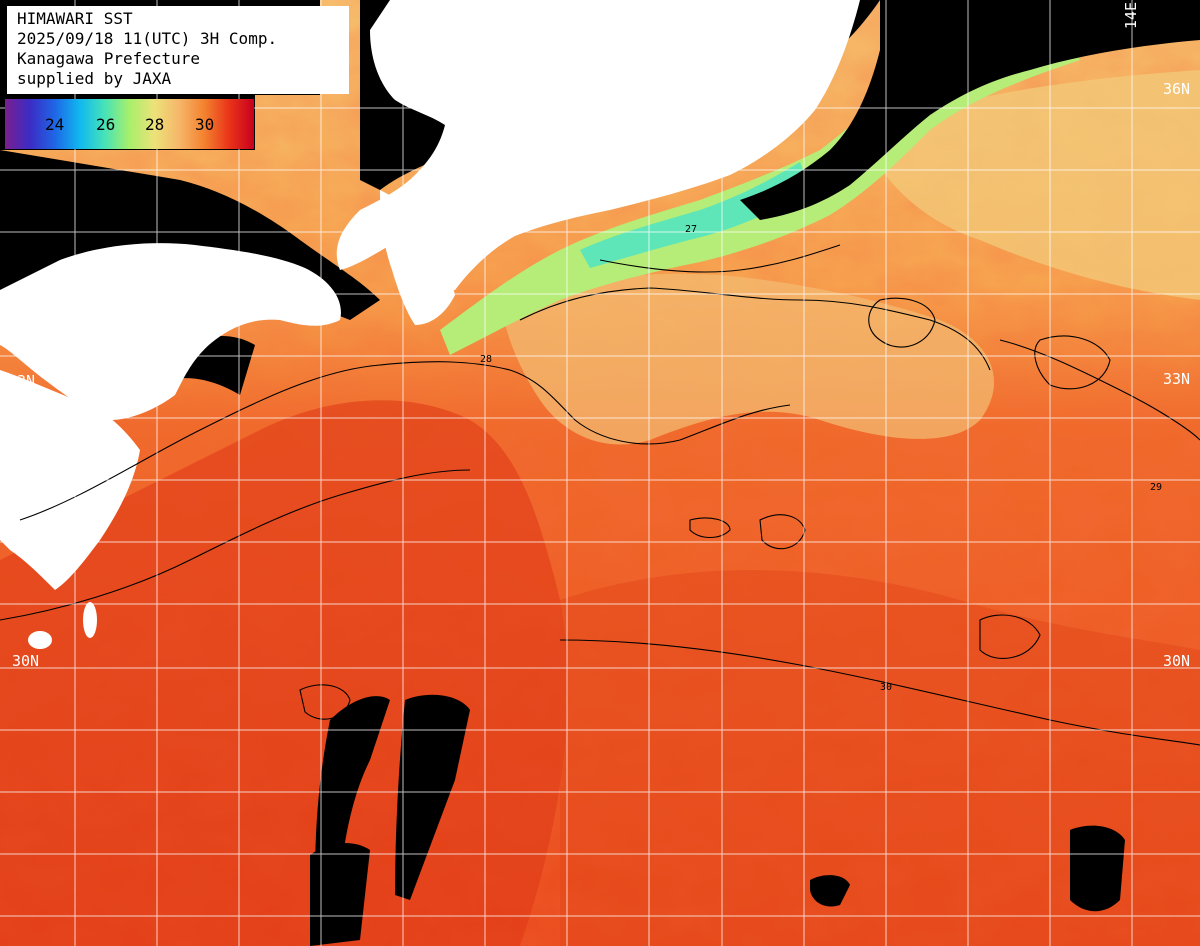  I want to click on land-shikoku, so click(170, 331).